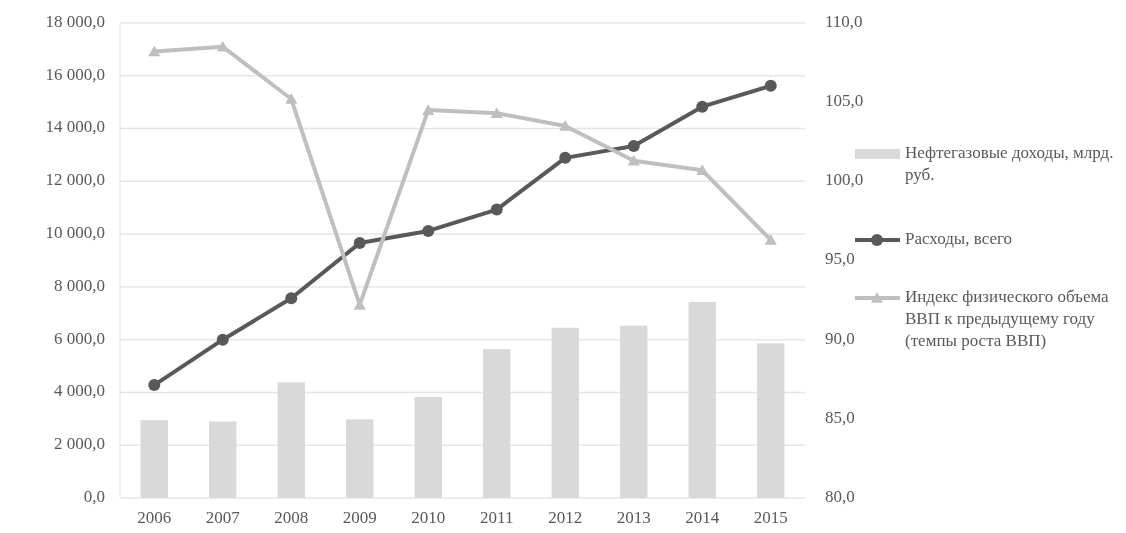 This screenshot has width=1126, height=533. What do you see at coordinates (428, 517) in the screenshot?
I see `x-tick-label: 2010` at bounding box center [428, 517].